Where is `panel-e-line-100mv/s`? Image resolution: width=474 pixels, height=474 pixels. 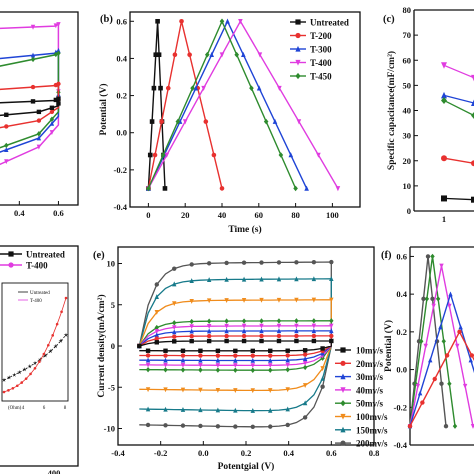 panel-e-line-100mv/s is located at coordinates (235, 345).